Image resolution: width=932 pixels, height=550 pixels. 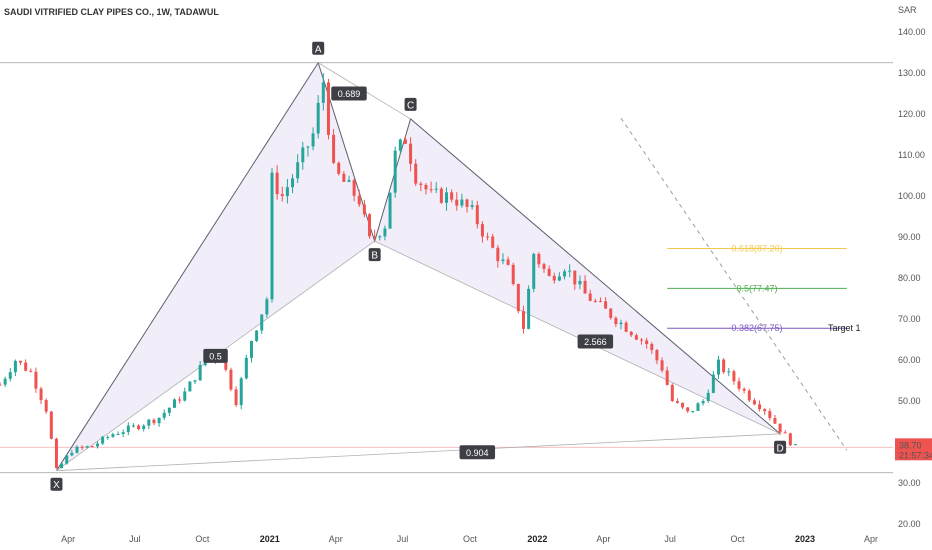 What do you see at coordinates (909, 360) in the screenshot?
I see `y-tick-label: 60.00` at bounding box center [909, 360].